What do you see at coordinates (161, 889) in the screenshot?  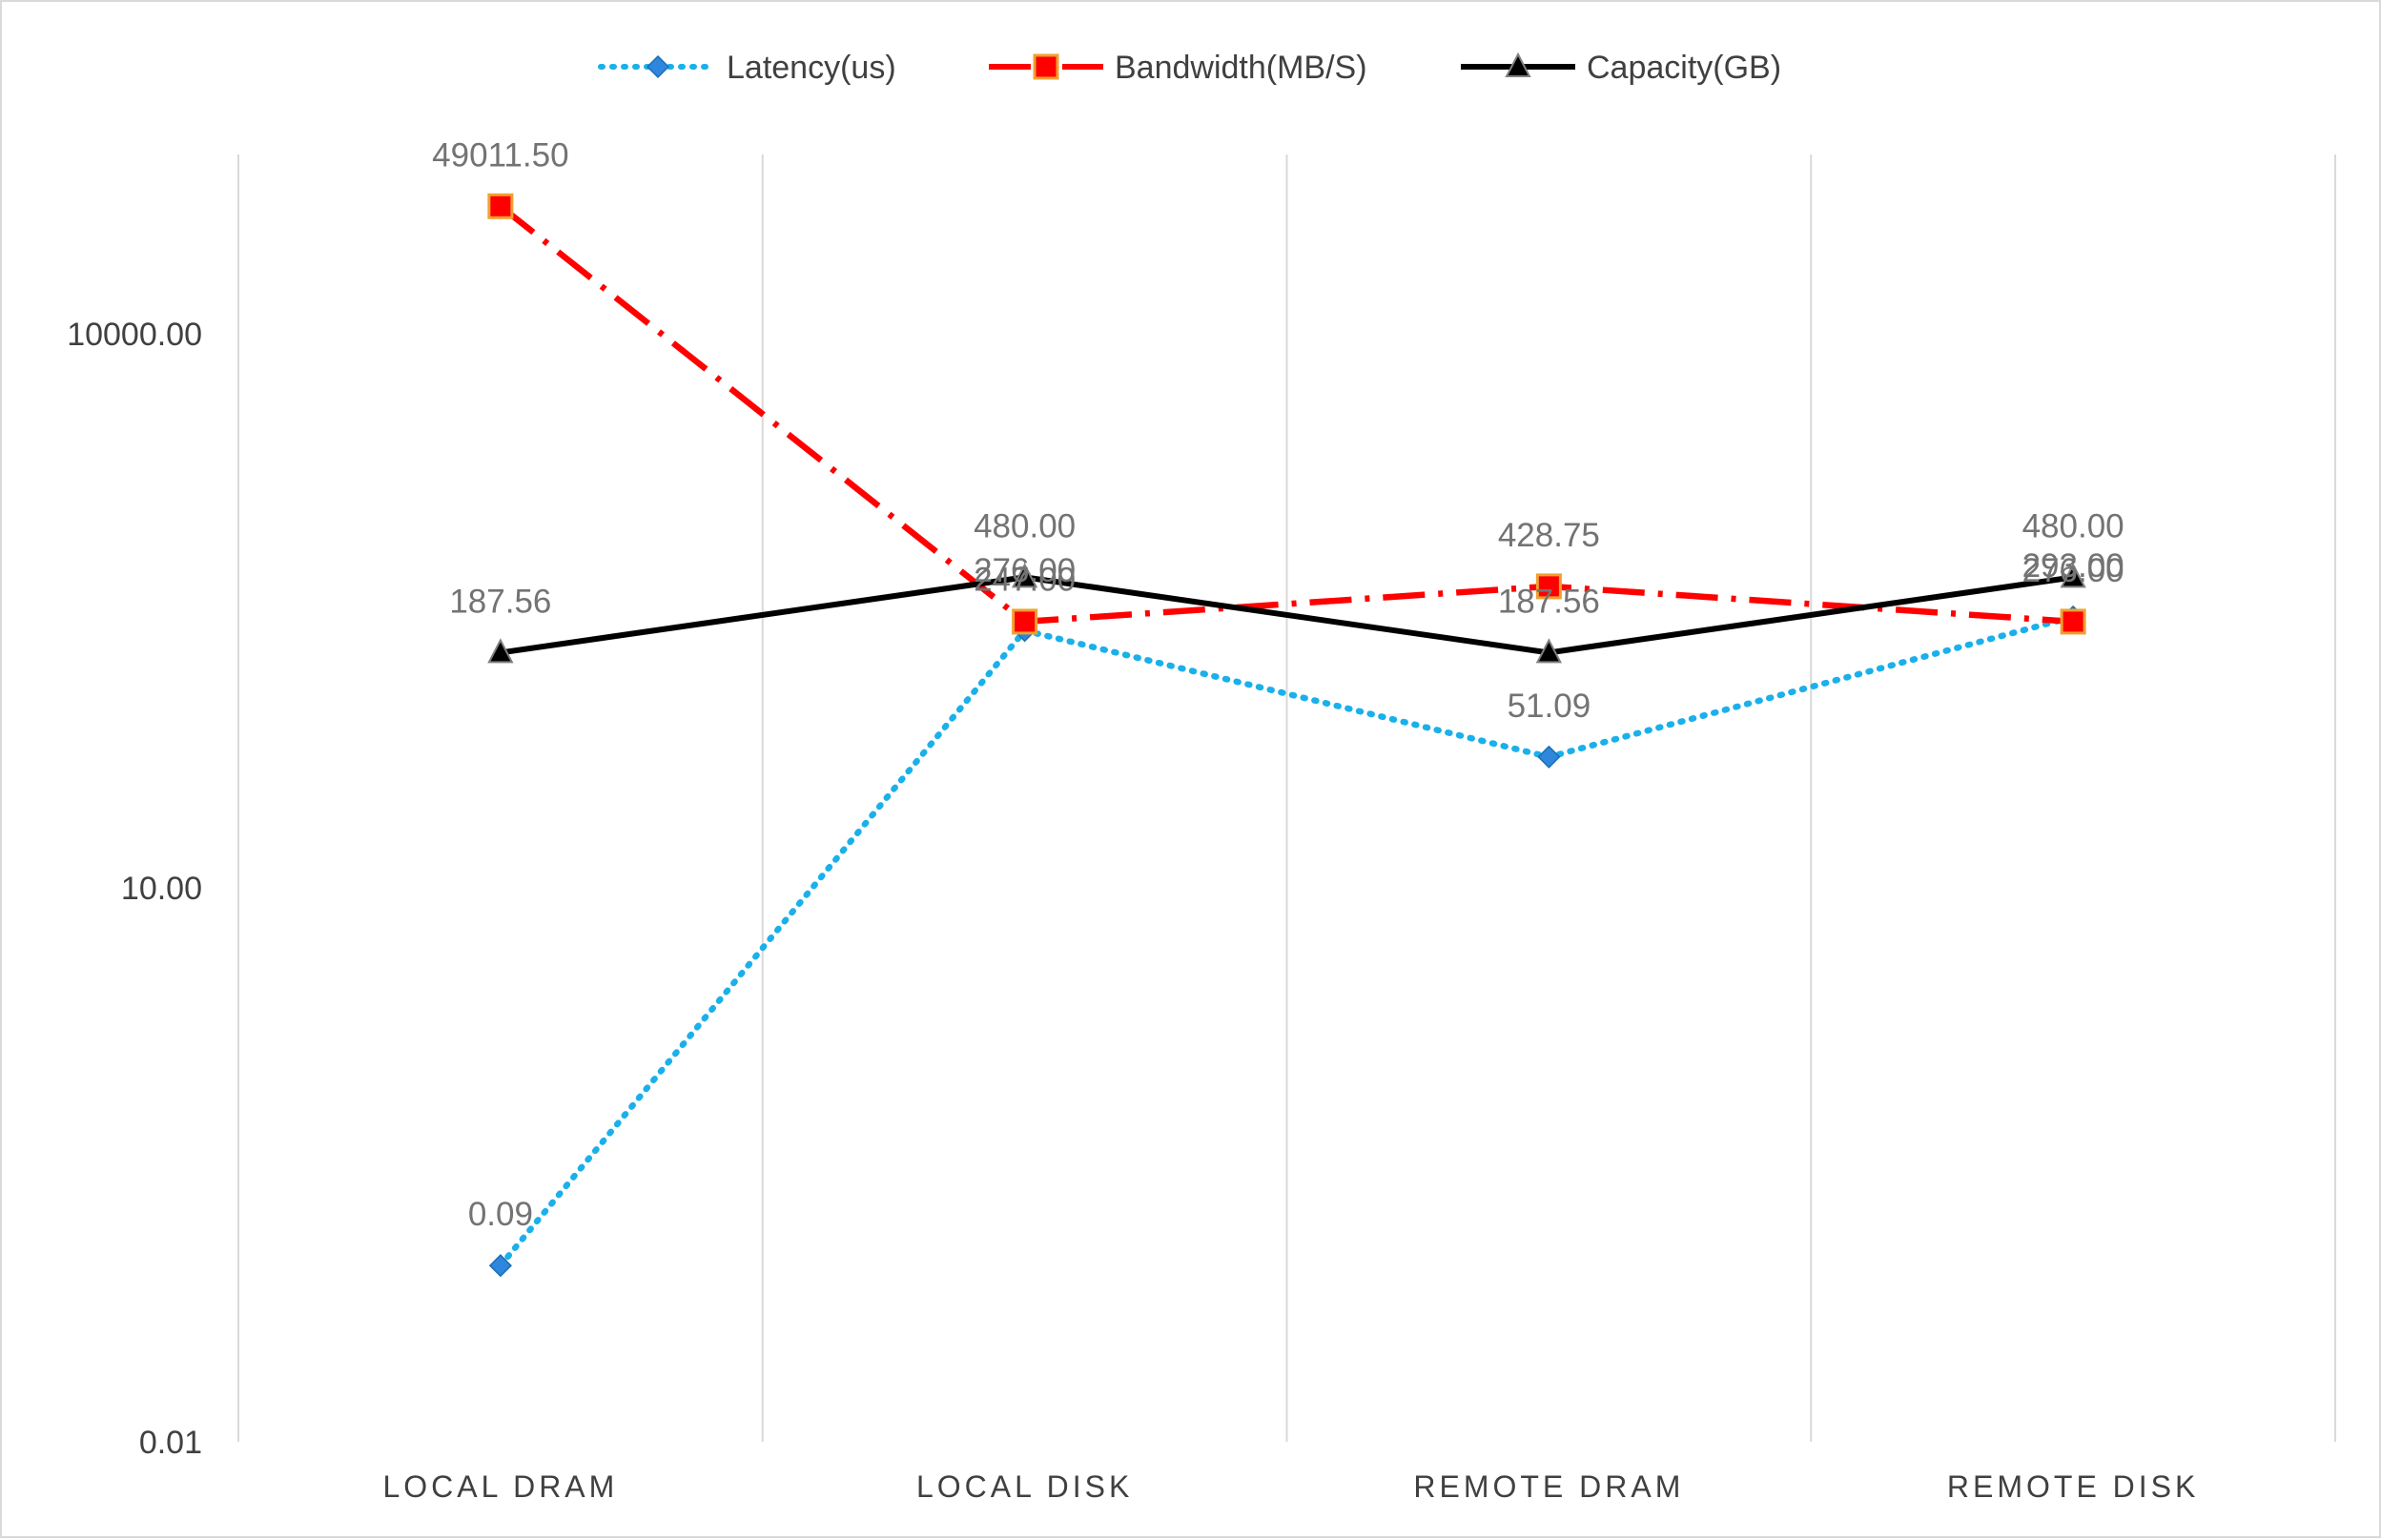 I see `y-tick-label: 10.00` at bounding box center [161, 889].